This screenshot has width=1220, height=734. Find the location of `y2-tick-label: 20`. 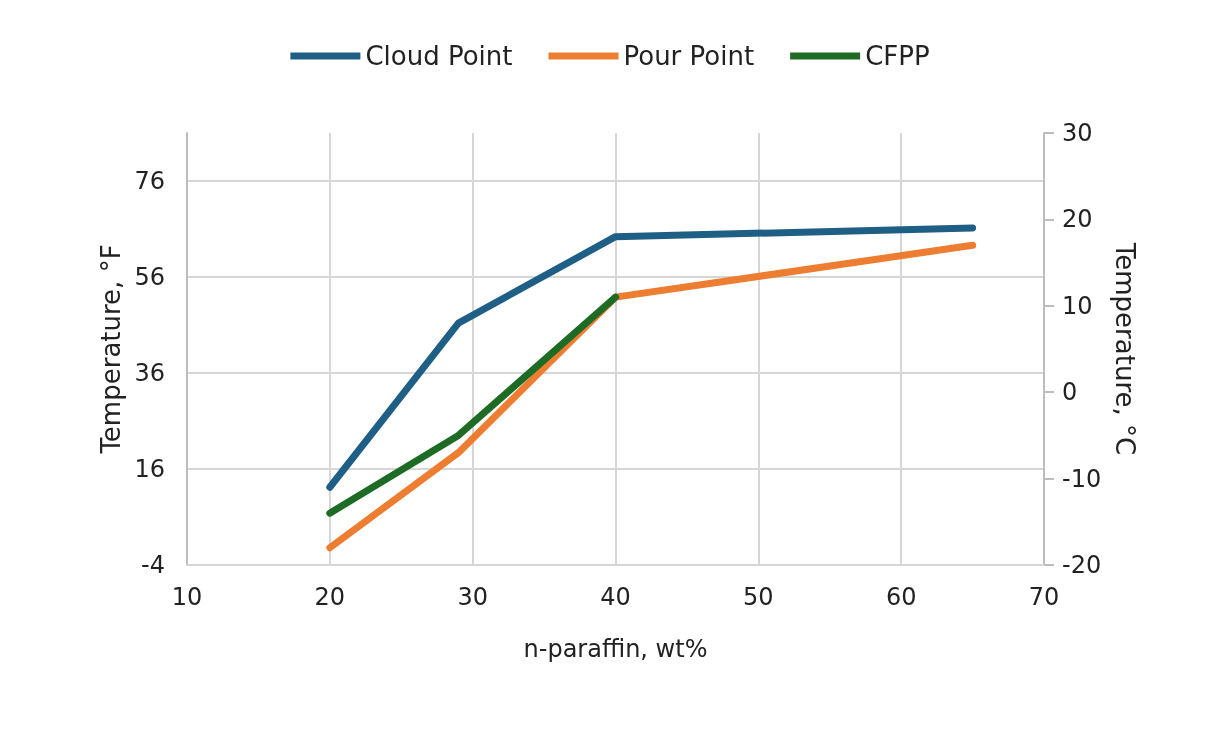

y2-tick-label: 20 is located at coordinates (1077, 219).